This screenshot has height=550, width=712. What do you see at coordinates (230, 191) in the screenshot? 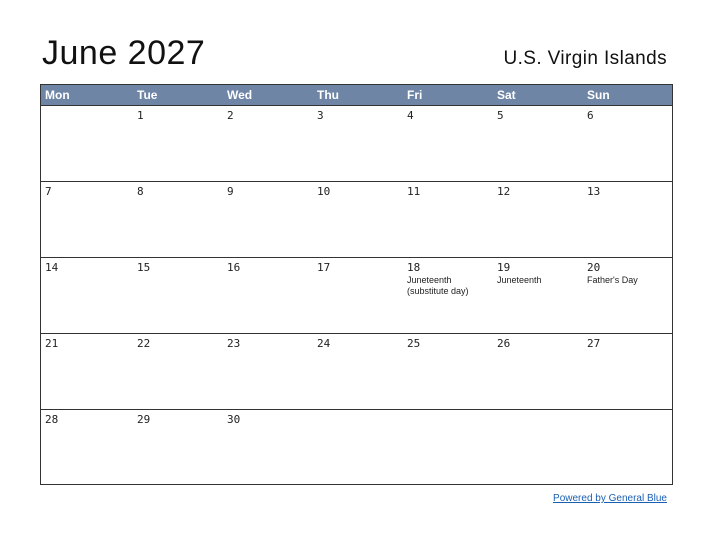
I see `day-number: 9` at bounding box center [230, 191].